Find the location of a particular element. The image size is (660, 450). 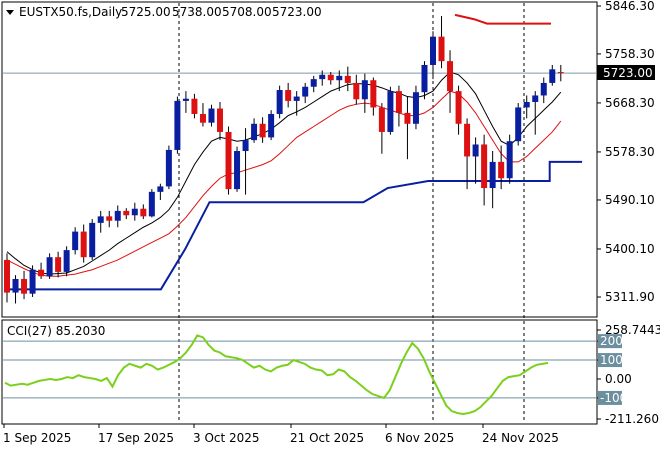

price-tick-label: 5668.30 is located at coordinates (630, 103).